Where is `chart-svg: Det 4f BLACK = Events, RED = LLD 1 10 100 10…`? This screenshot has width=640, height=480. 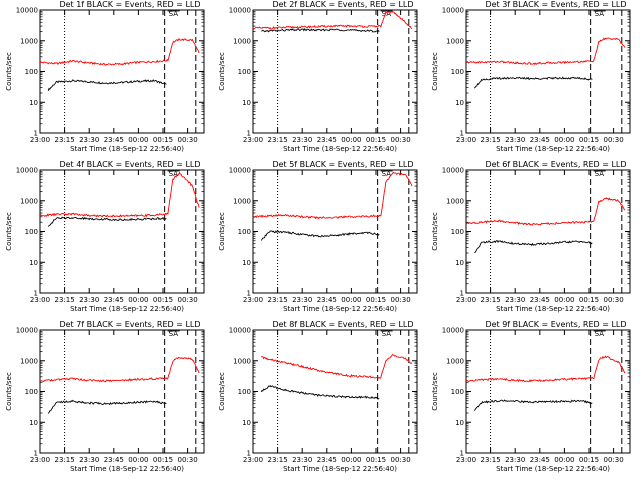 chart-svg: Det 4f BLACK = Events, RED = LLD 1 10 100 10… is located at coordinates (105, 236).